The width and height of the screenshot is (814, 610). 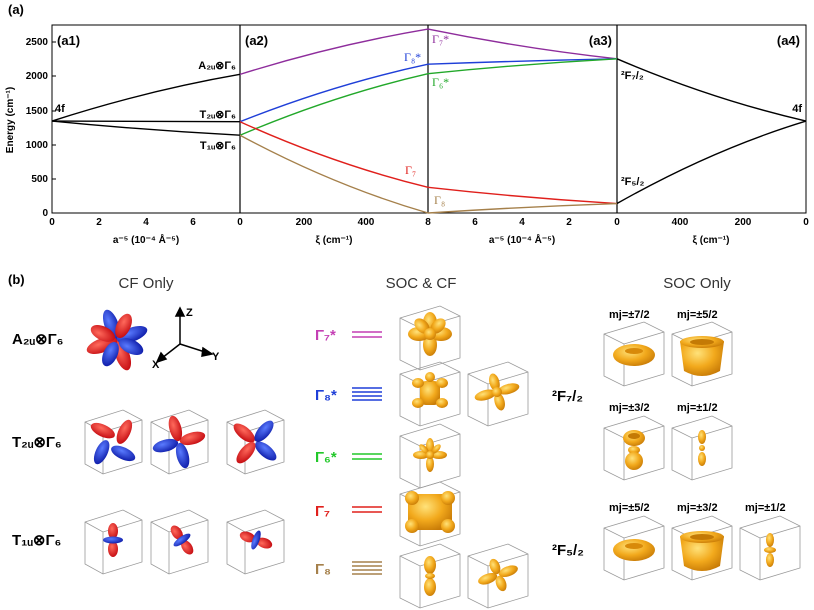 What do you see at coordinates (634, 448) in the screenshot?
I see `box-f72-mj32` at bounding box center [634, 448].